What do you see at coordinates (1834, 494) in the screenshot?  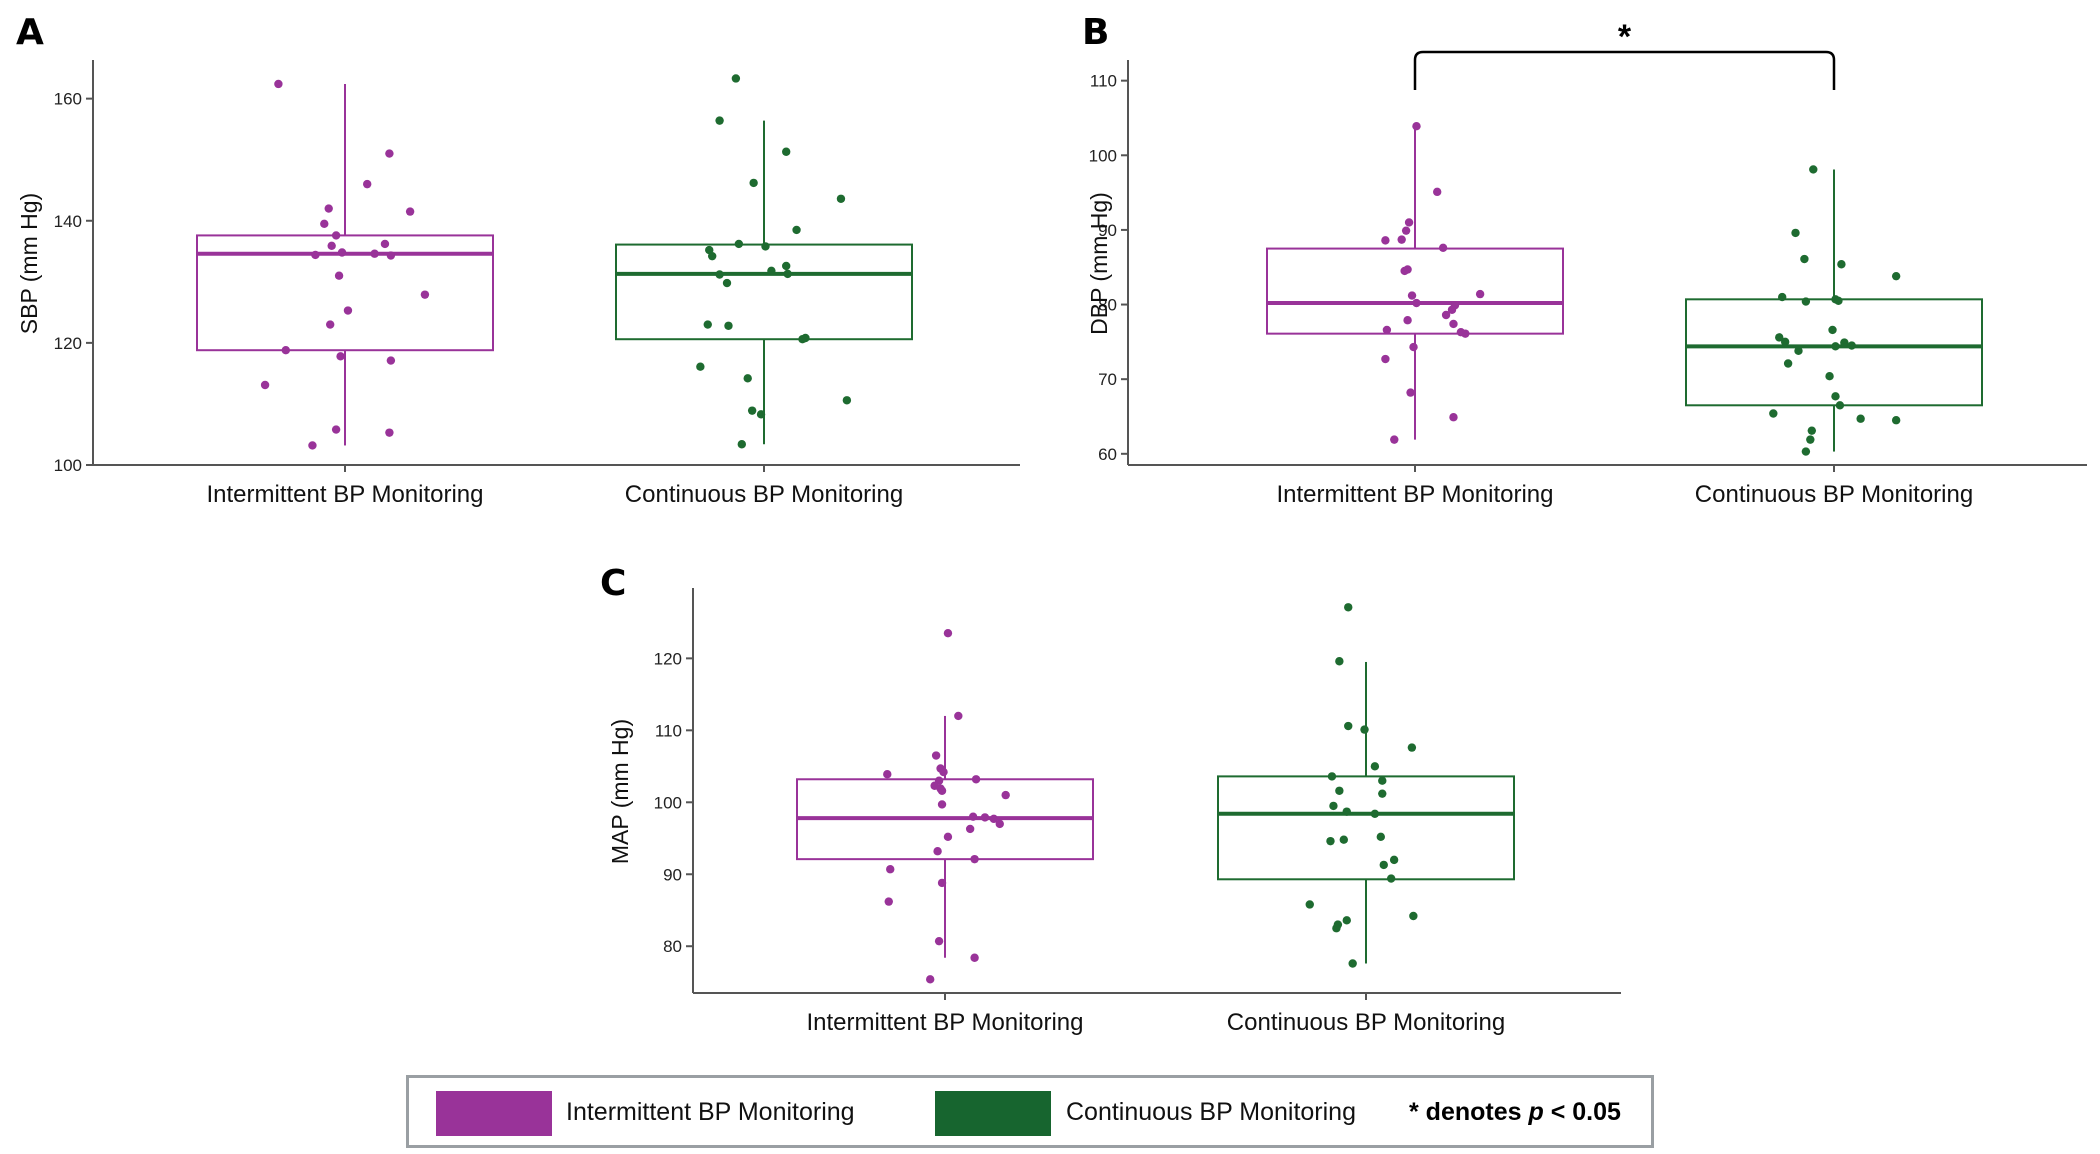 I see `x-category-label-b: Continuous BP Monitoring` at bounding box center [1834, 494].